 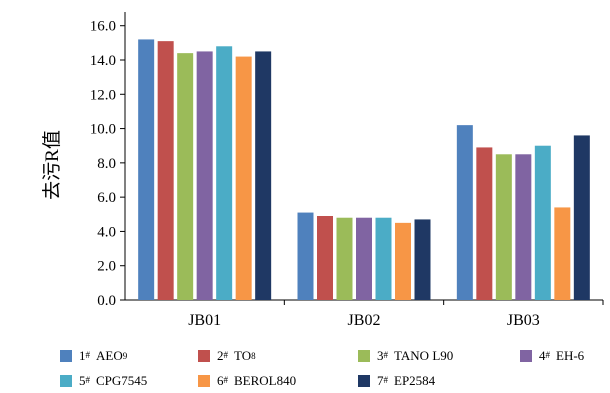 I want to click on y-tick-label: 0.0, so click(x=106, y=301).